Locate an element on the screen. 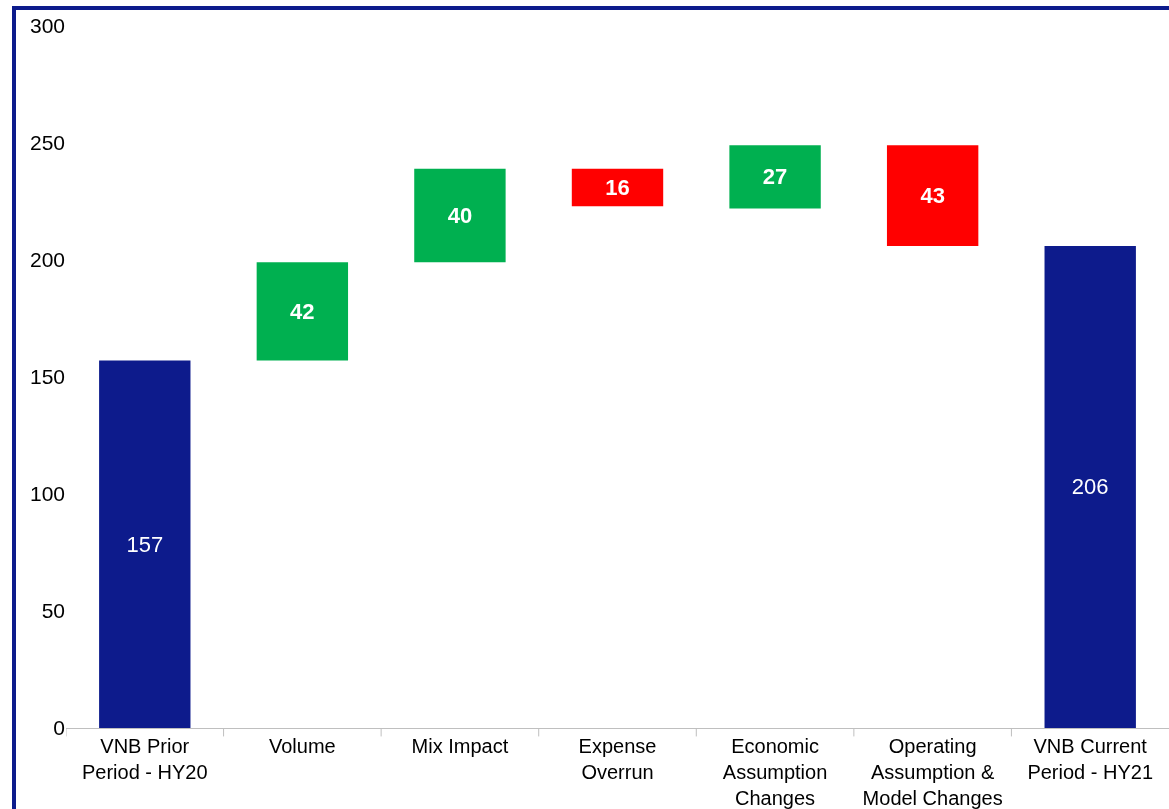  data-label: 43 is located at coordinates (932, 196).